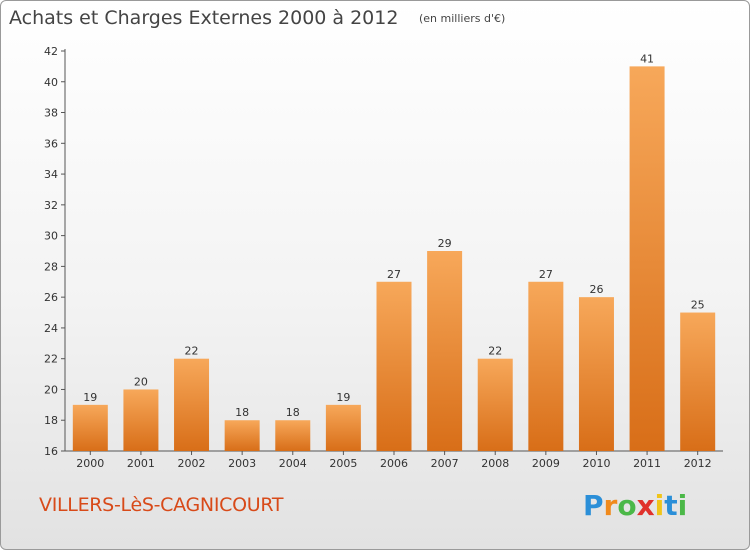  I want to click on y-tick-label: 38, so click(51, 113).